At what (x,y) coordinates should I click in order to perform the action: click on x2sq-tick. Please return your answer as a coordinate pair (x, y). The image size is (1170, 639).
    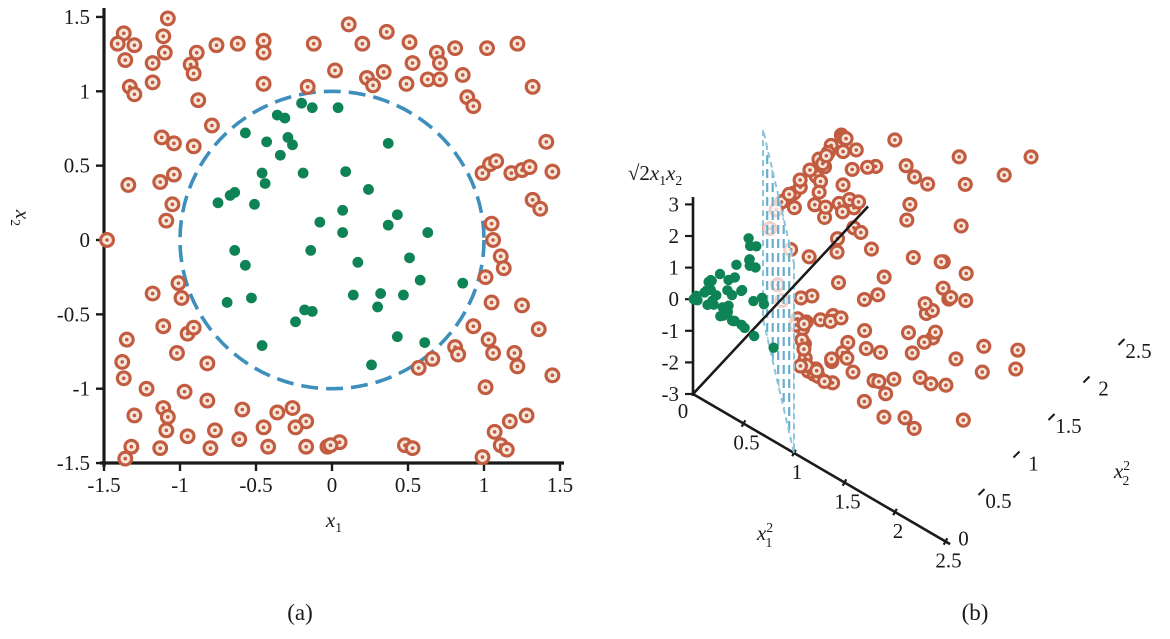
    Looking at the image, I should click on (1016, 454).